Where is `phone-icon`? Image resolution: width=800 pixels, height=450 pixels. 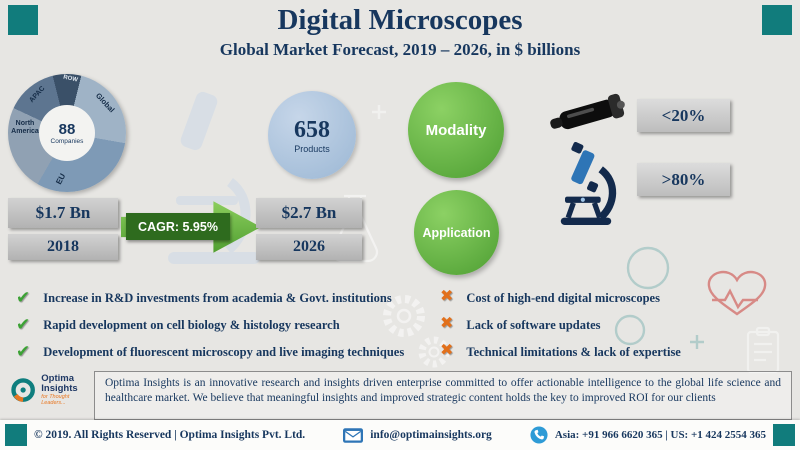
phone-icon is located at coordinates (539, 435).